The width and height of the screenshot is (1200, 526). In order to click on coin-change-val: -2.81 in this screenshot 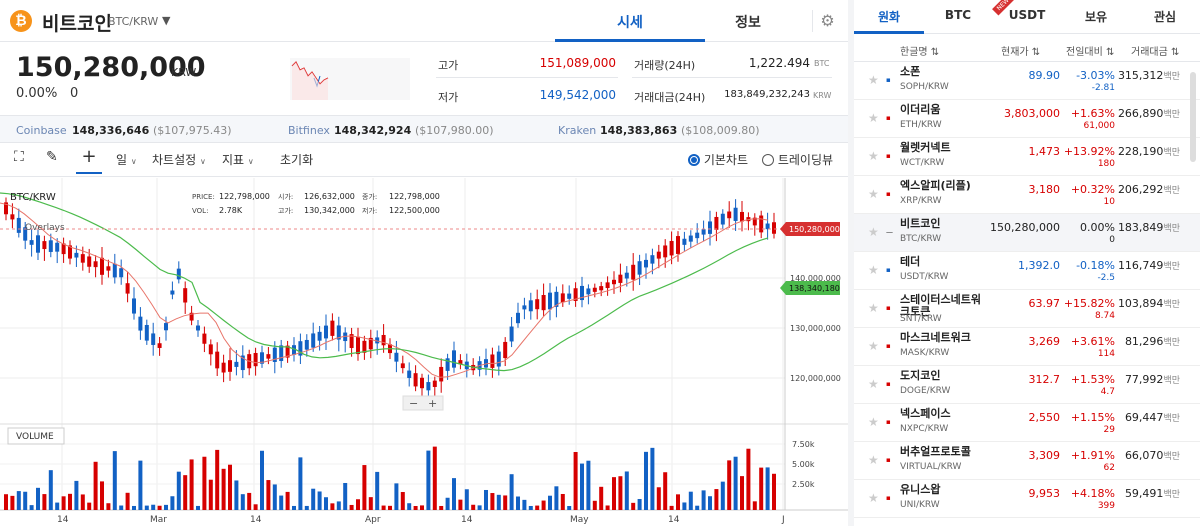, I will do `click(1103, 88)`.